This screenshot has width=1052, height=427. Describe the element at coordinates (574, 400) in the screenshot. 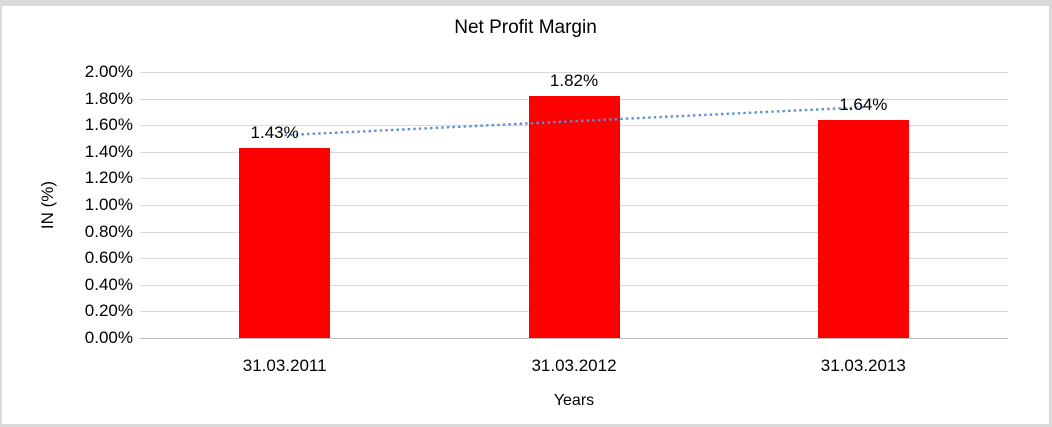

I see `x-axis-title: Years` at that location.